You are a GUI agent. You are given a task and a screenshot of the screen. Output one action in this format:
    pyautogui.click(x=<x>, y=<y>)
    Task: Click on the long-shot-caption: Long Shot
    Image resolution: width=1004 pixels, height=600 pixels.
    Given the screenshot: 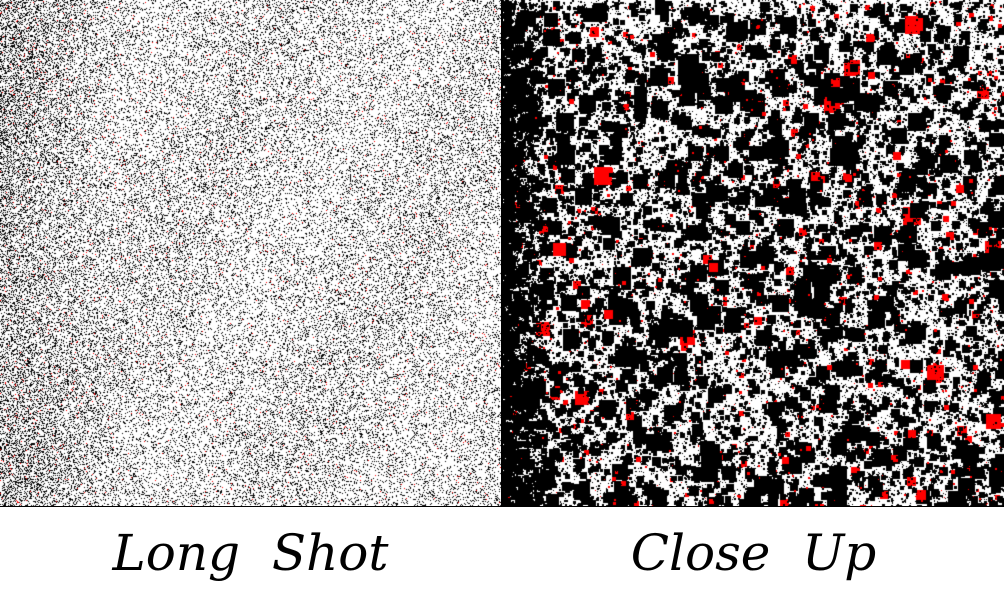 What is the action you would take?
    pyautogui.click(x=250, y=553)
    